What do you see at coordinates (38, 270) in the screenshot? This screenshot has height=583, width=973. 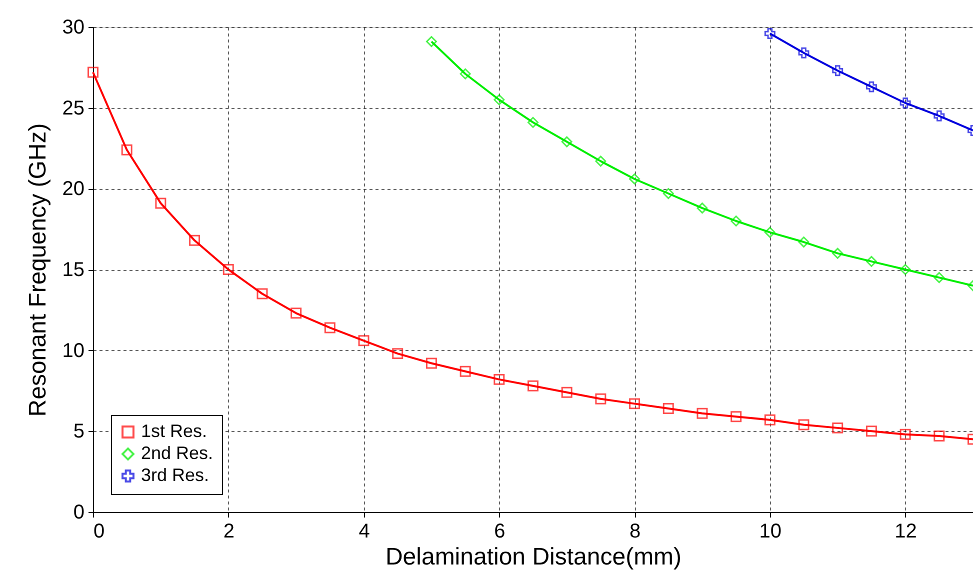 I see `y-axis-title: Resonant Frequency (GHz)` at bounding box center [38, 270].